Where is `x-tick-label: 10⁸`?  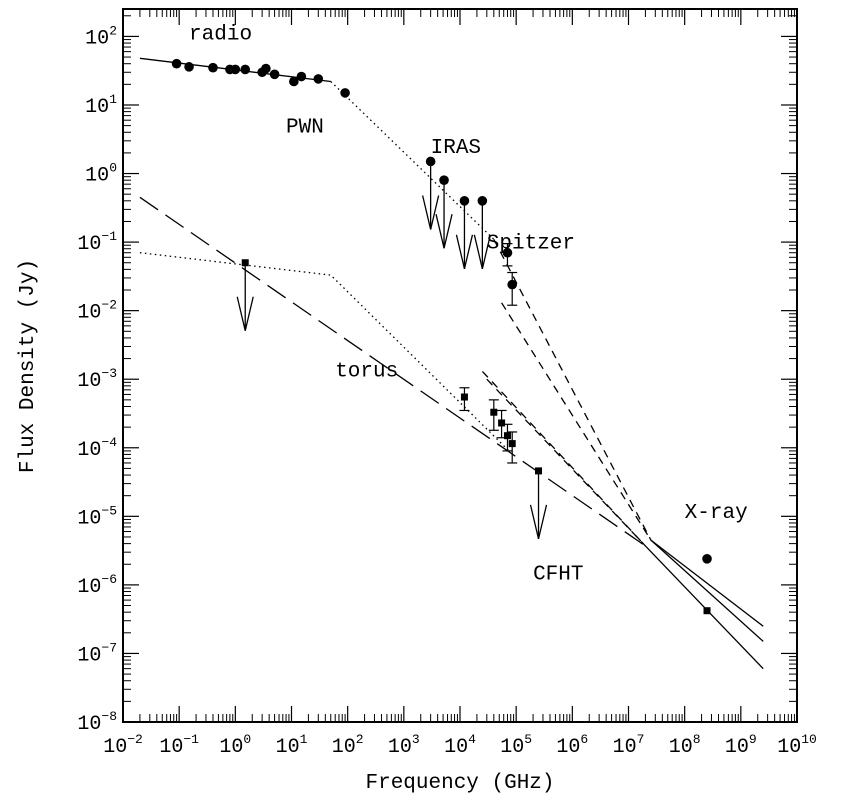 x-tick-label: 10⁸ is located at coordinates (685, 745).